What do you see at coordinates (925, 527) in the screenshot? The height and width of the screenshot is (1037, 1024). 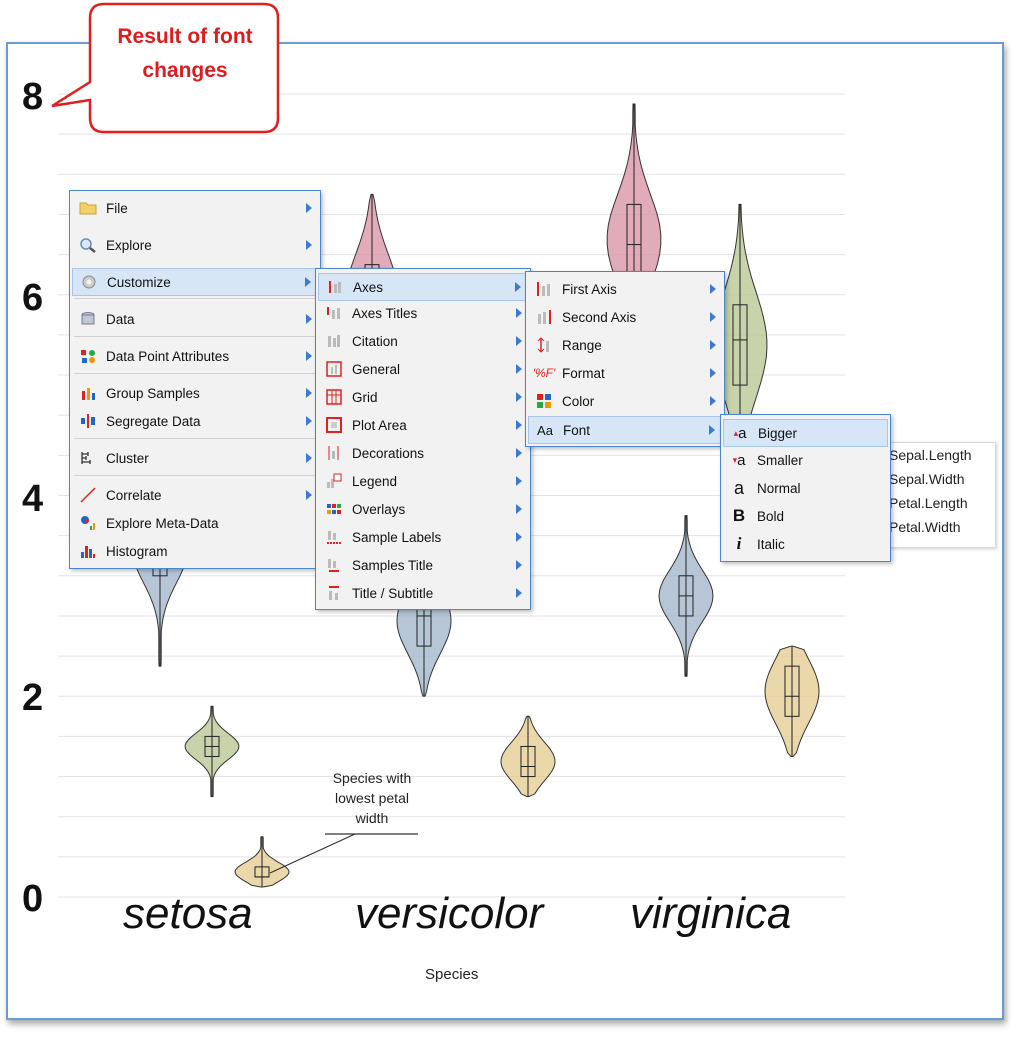 I see `legend-item-petal-width: Petal.Width` at bounding box center [925, 527].